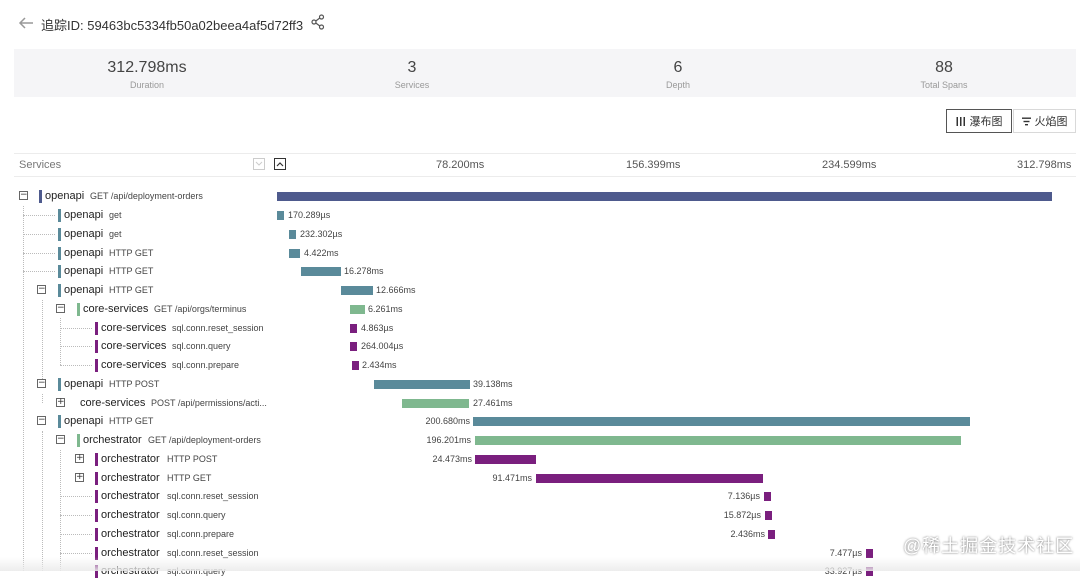  What do you see at coordinates (540, 459) in the screenshot?
I see `span-row: + orchestrator HTTP POST 24.473ms` at bounding box center [540, 459].